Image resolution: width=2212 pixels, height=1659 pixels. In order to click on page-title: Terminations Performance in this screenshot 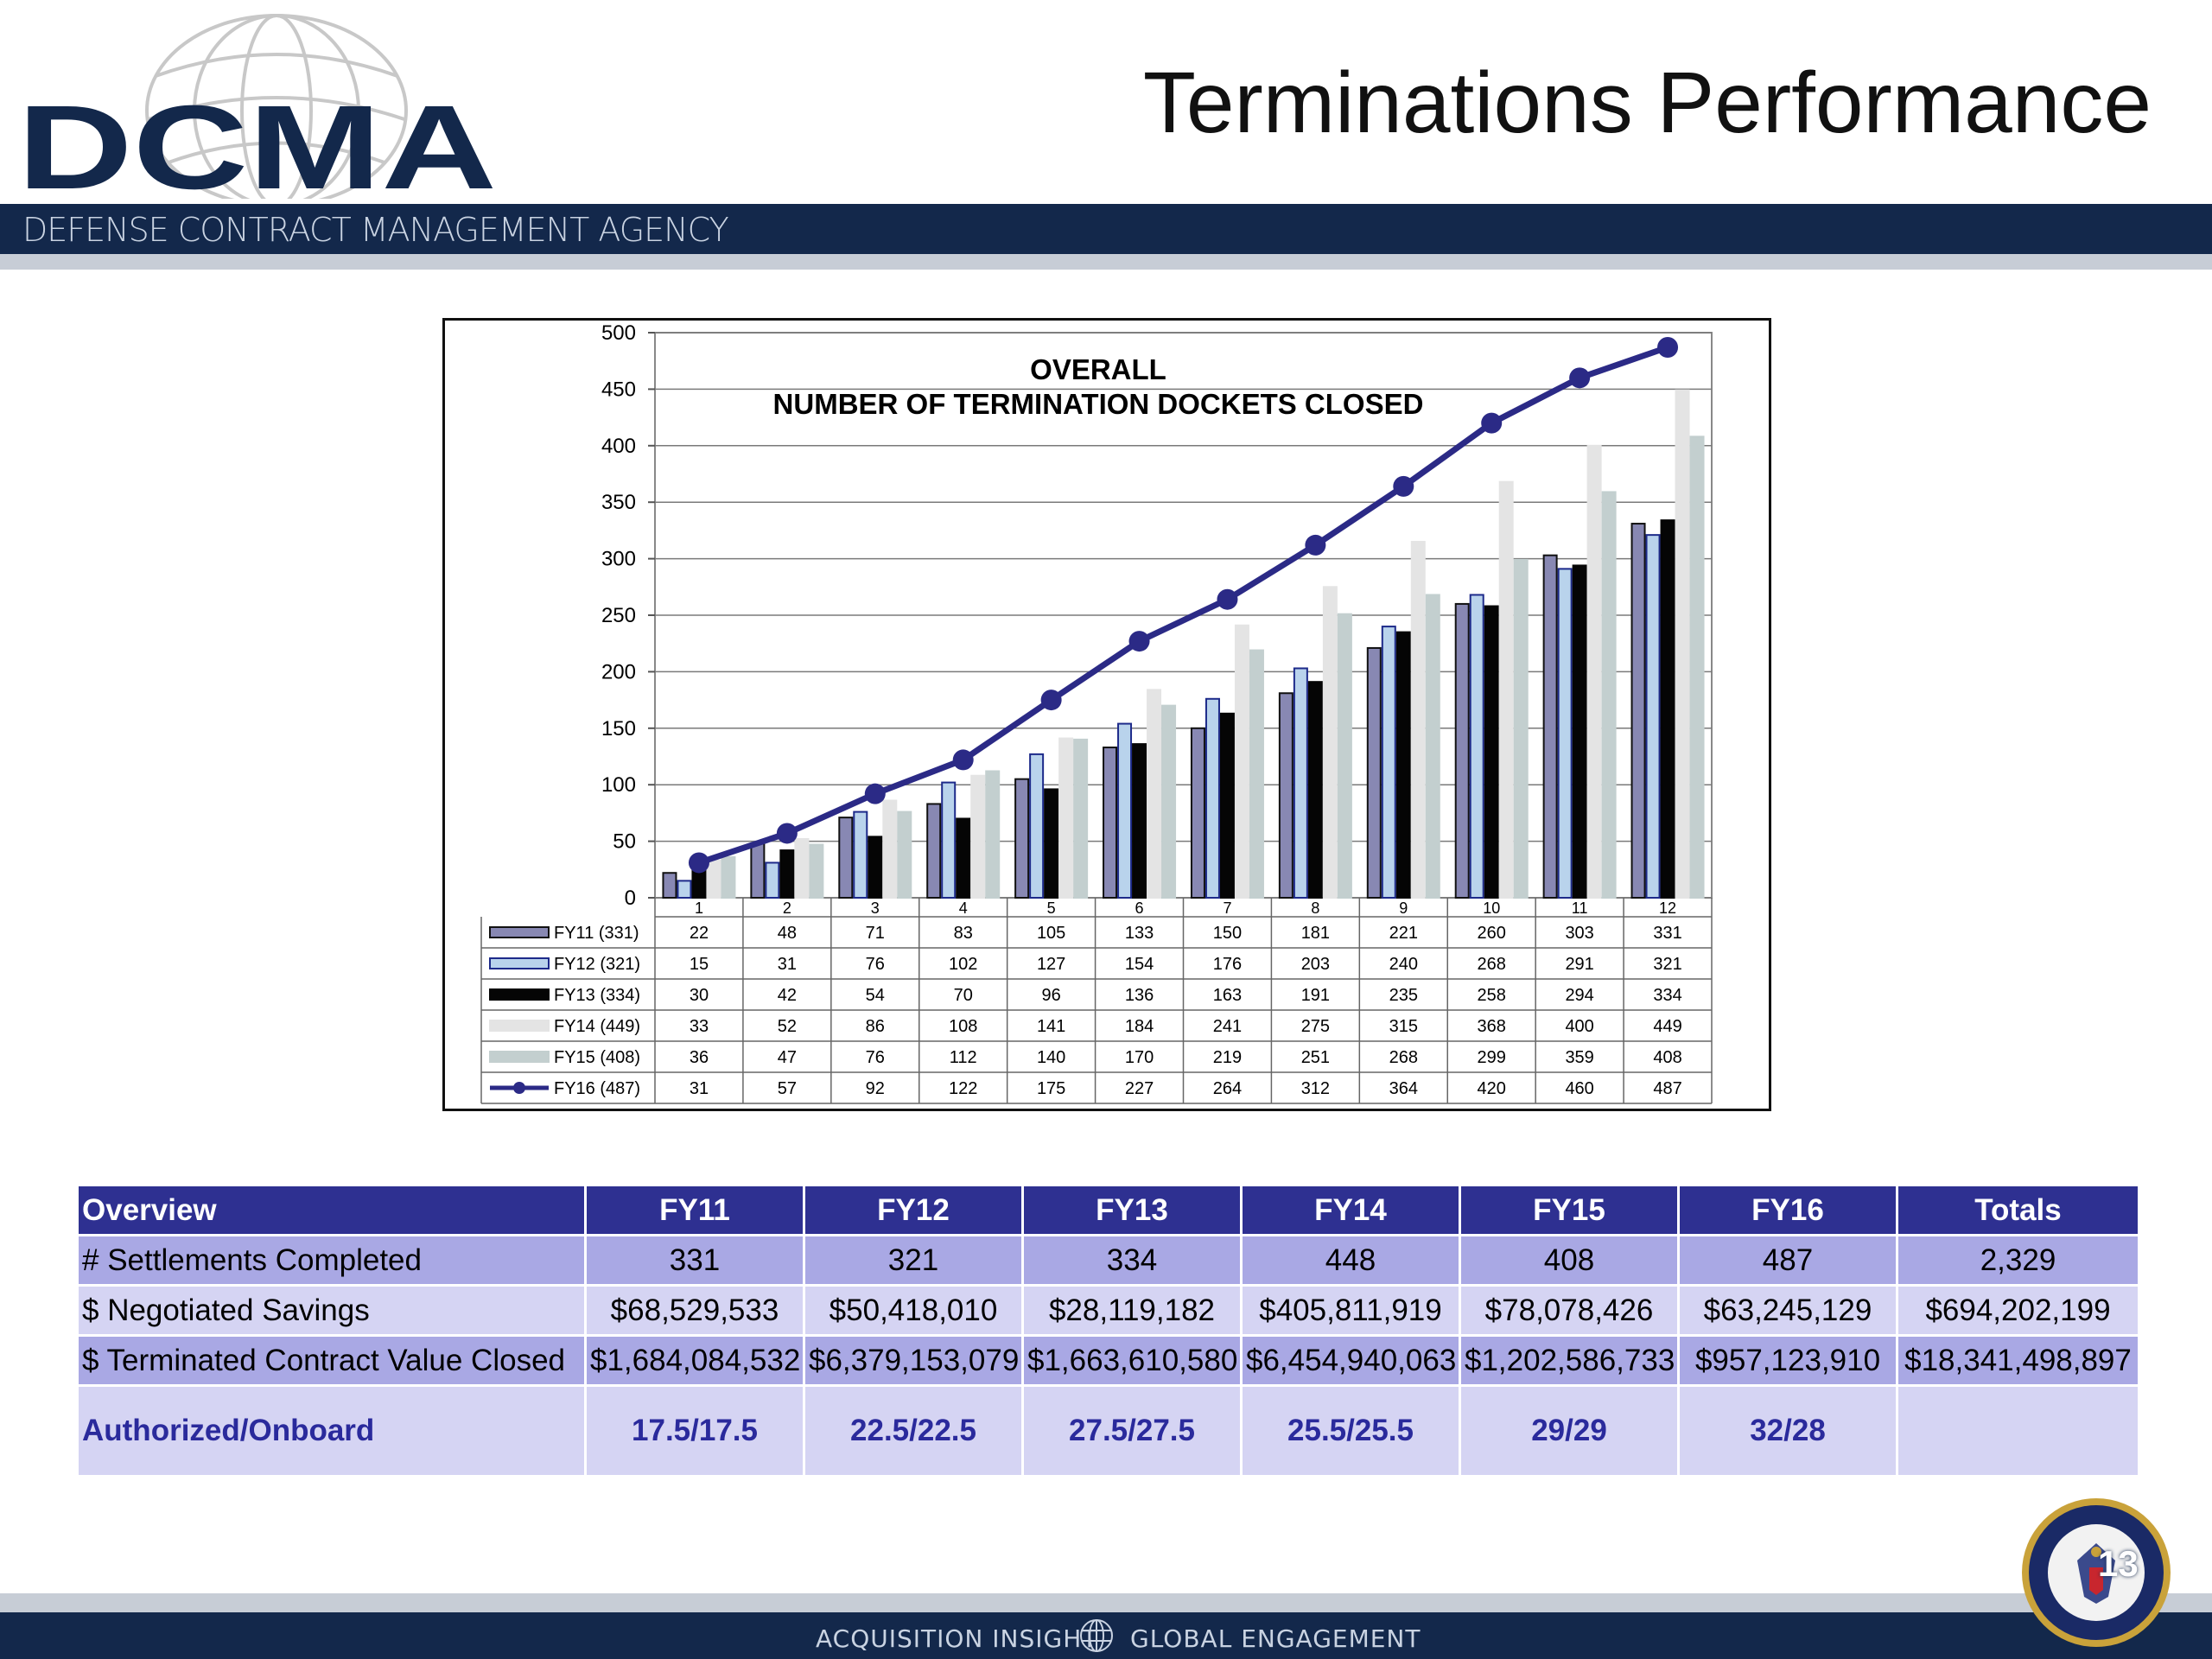, I will do `click(1647, 102)`.